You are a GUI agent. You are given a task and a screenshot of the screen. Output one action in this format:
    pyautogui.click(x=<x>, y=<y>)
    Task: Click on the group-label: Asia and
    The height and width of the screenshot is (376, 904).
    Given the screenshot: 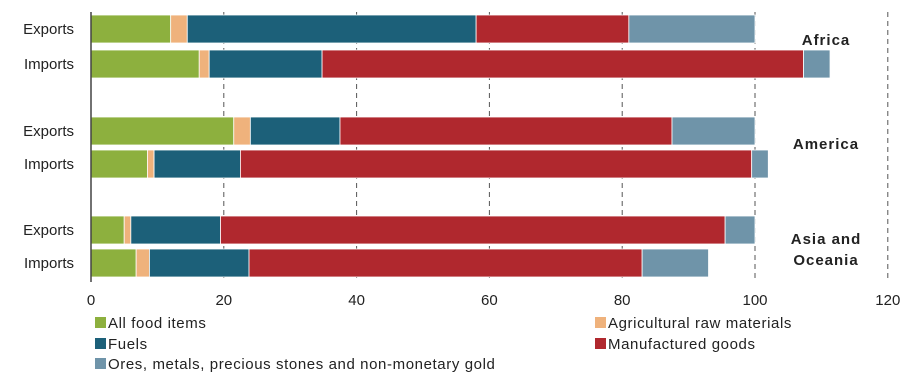 What is the action you would take?
    pyautogui.click(x=826, y=239)
    